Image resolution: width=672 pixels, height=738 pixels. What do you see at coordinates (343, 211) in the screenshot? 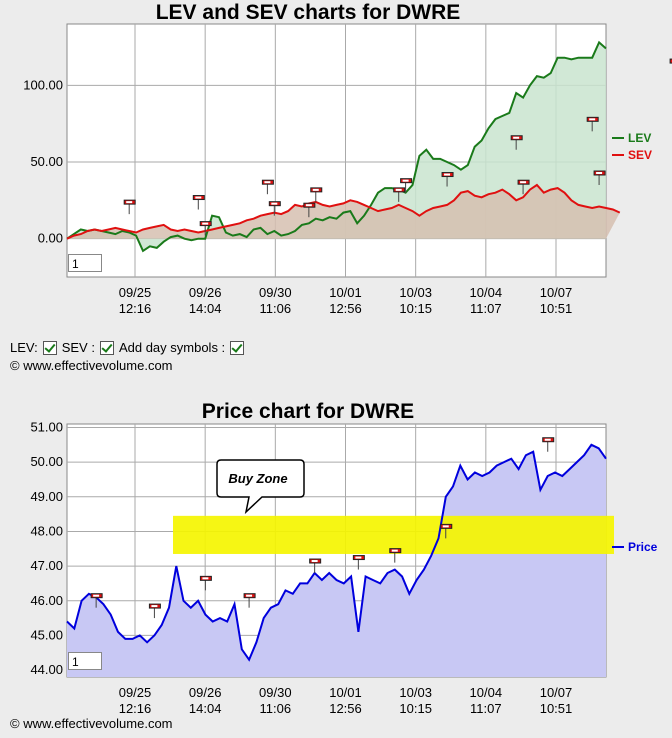
I see `sev-line` at bounding box center [343, 211].